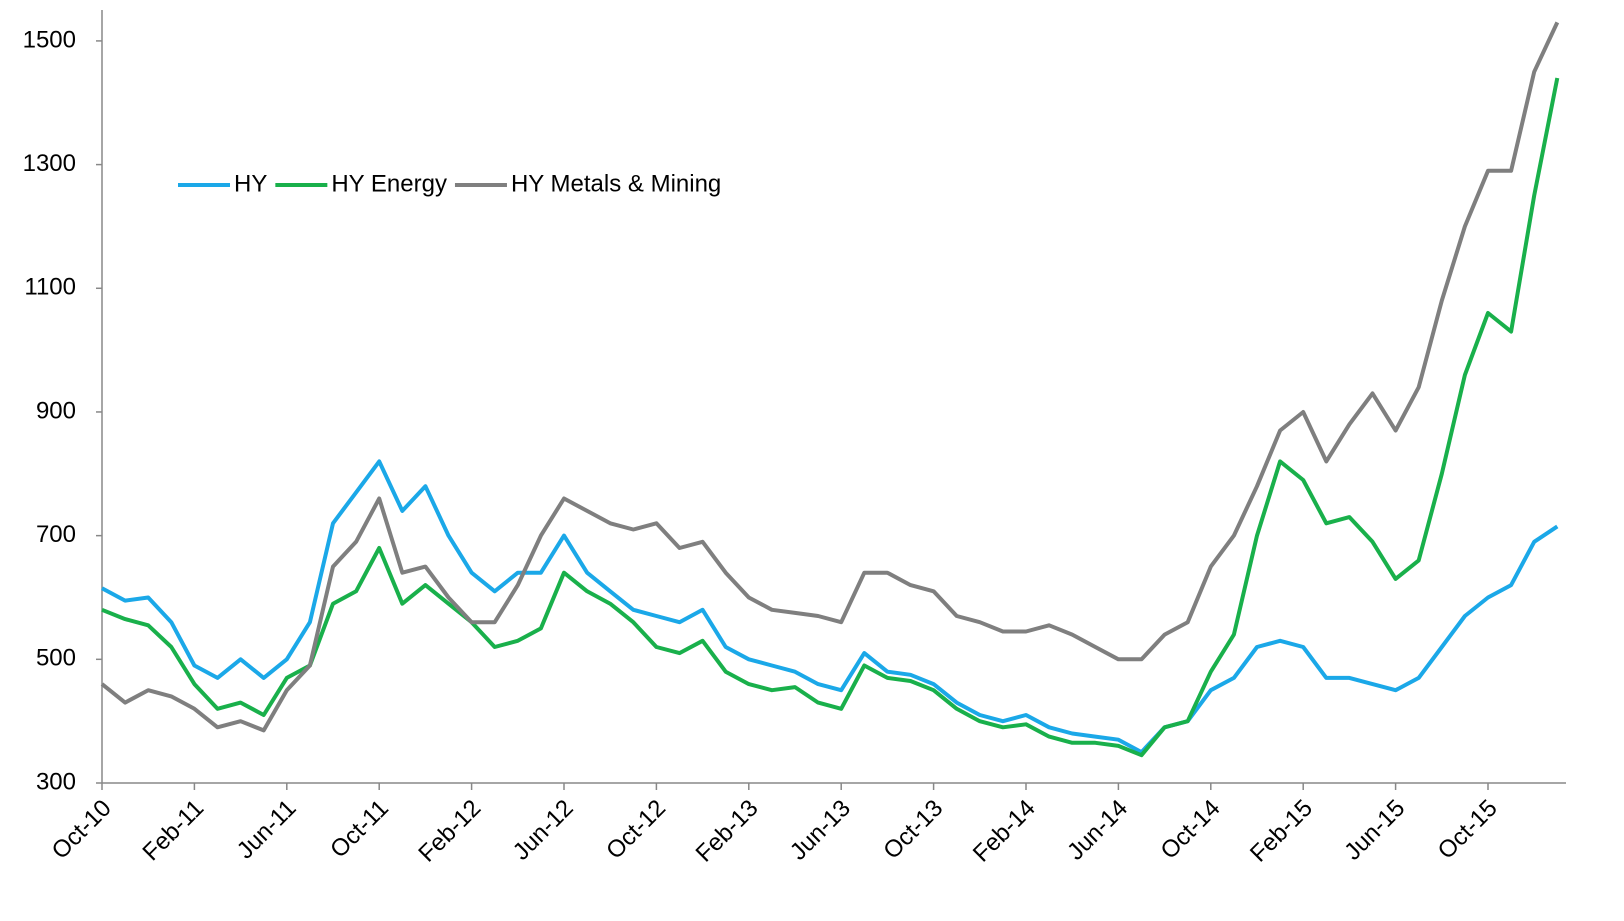 The height and width of the screenshot is (921, 1624). Describe the element at coordinates (1097, 830) in the screenshot. I see `x-tick-label: Jun-14` at that location.